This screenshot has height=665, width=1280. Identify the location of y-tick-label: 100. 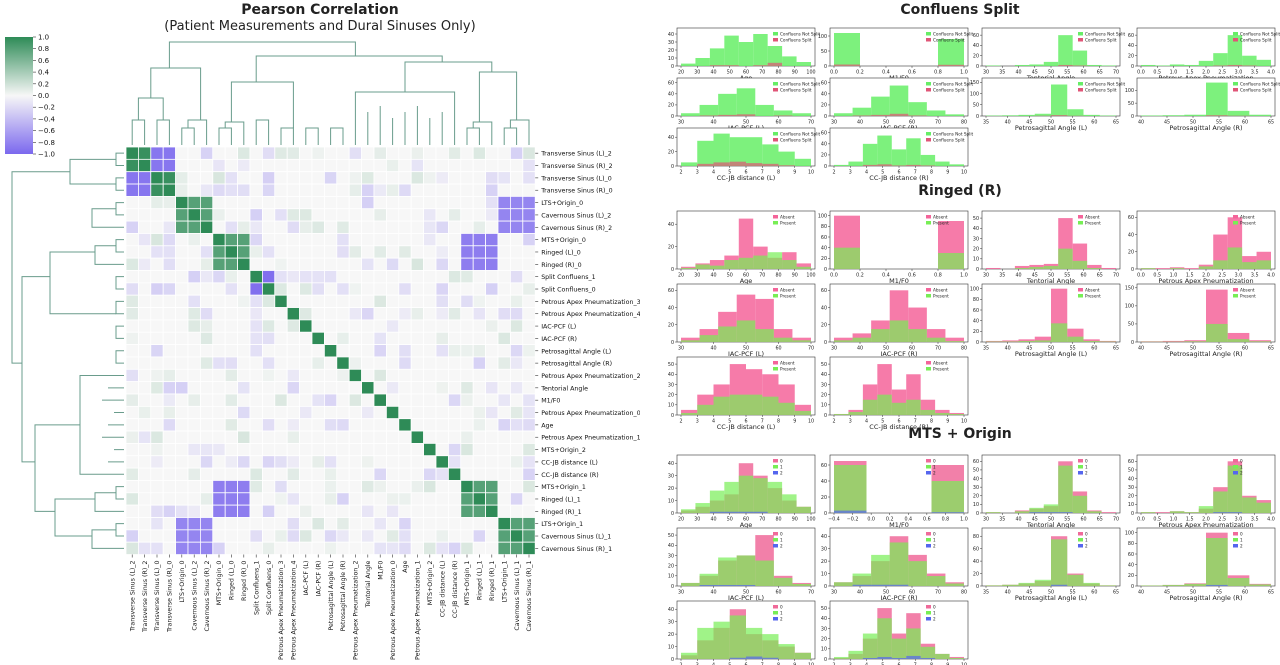
(974, 94).